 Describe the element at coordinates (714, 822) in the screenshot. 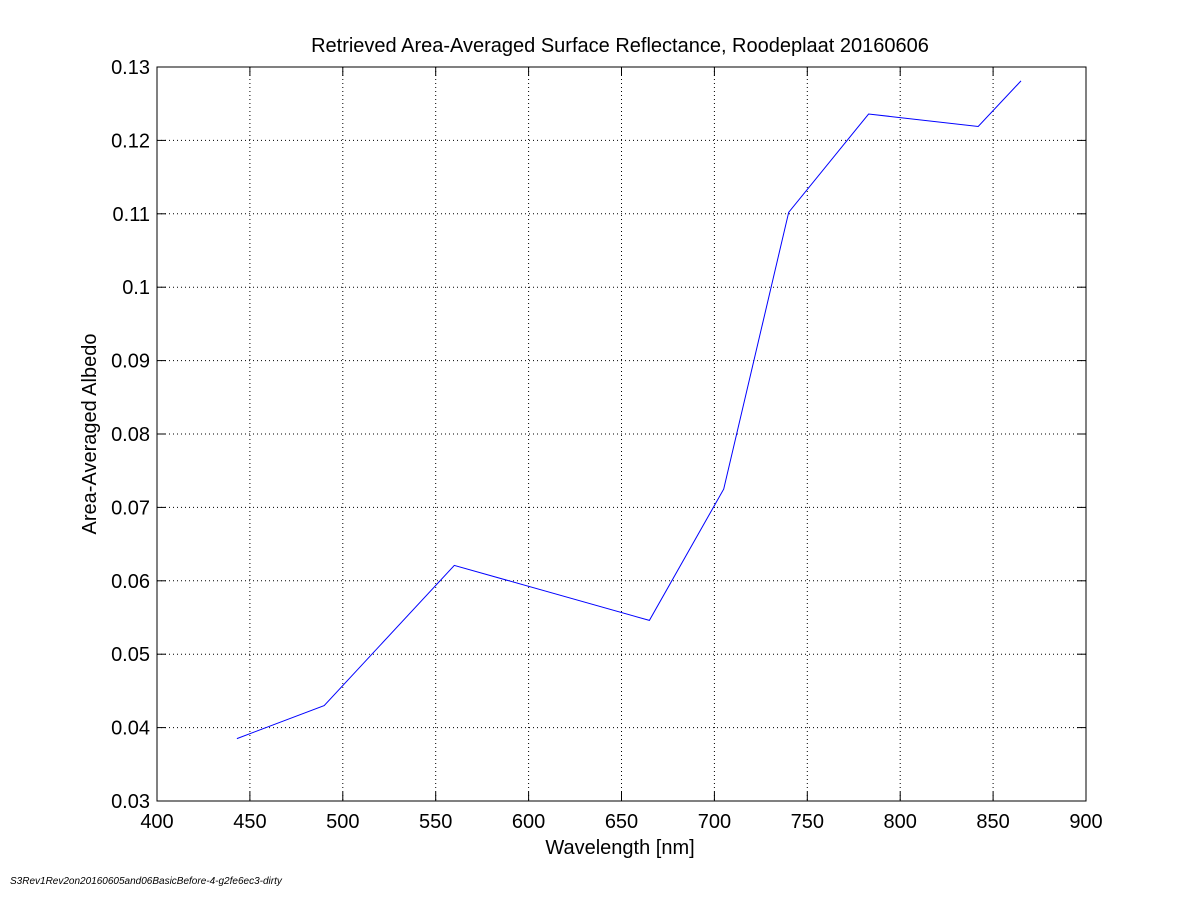

I see `x-tick-label: 700` at that location.